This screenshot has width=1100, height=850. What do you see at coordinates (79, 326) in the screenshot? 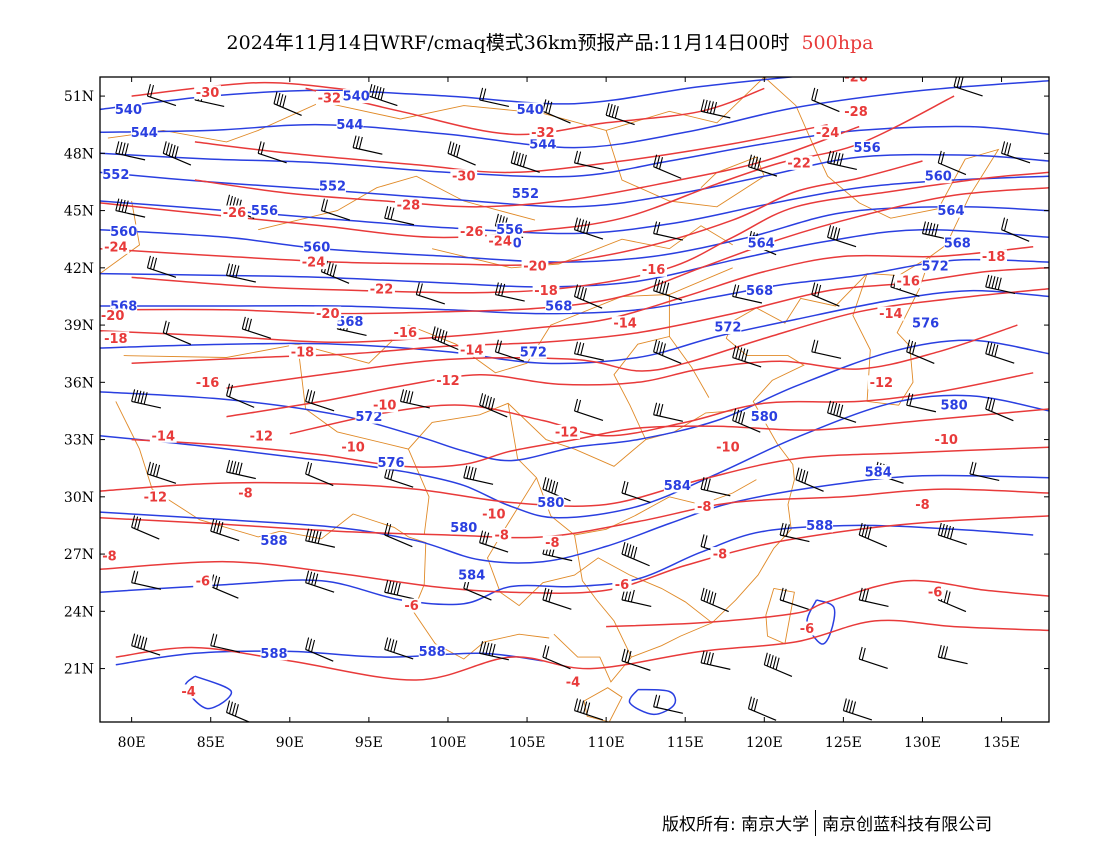
I see `lat-label: 39N` at bounding box center [79, 326].